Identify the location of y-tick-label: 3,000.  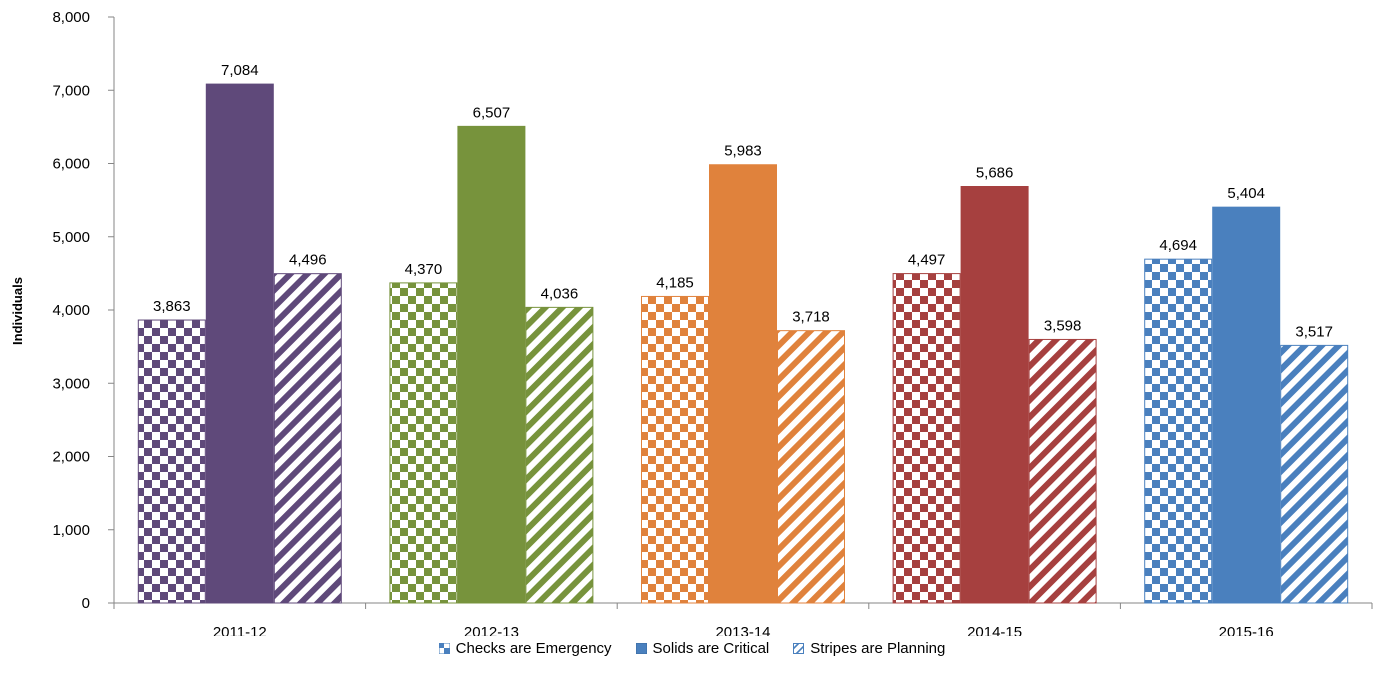
(71, 383).